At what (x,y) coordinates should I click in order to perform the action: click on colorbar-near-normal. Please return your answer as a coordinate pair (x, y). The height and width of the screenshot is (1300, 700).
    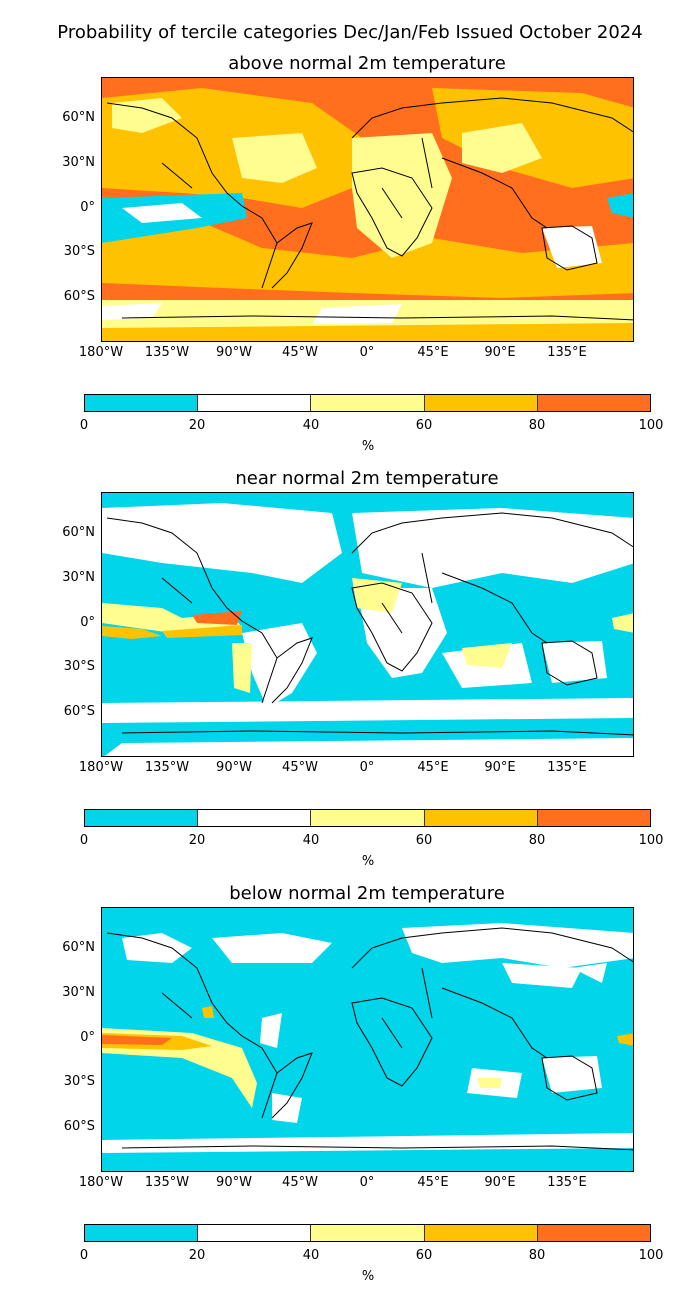
    Looking at the image, I should click on (367, 818).